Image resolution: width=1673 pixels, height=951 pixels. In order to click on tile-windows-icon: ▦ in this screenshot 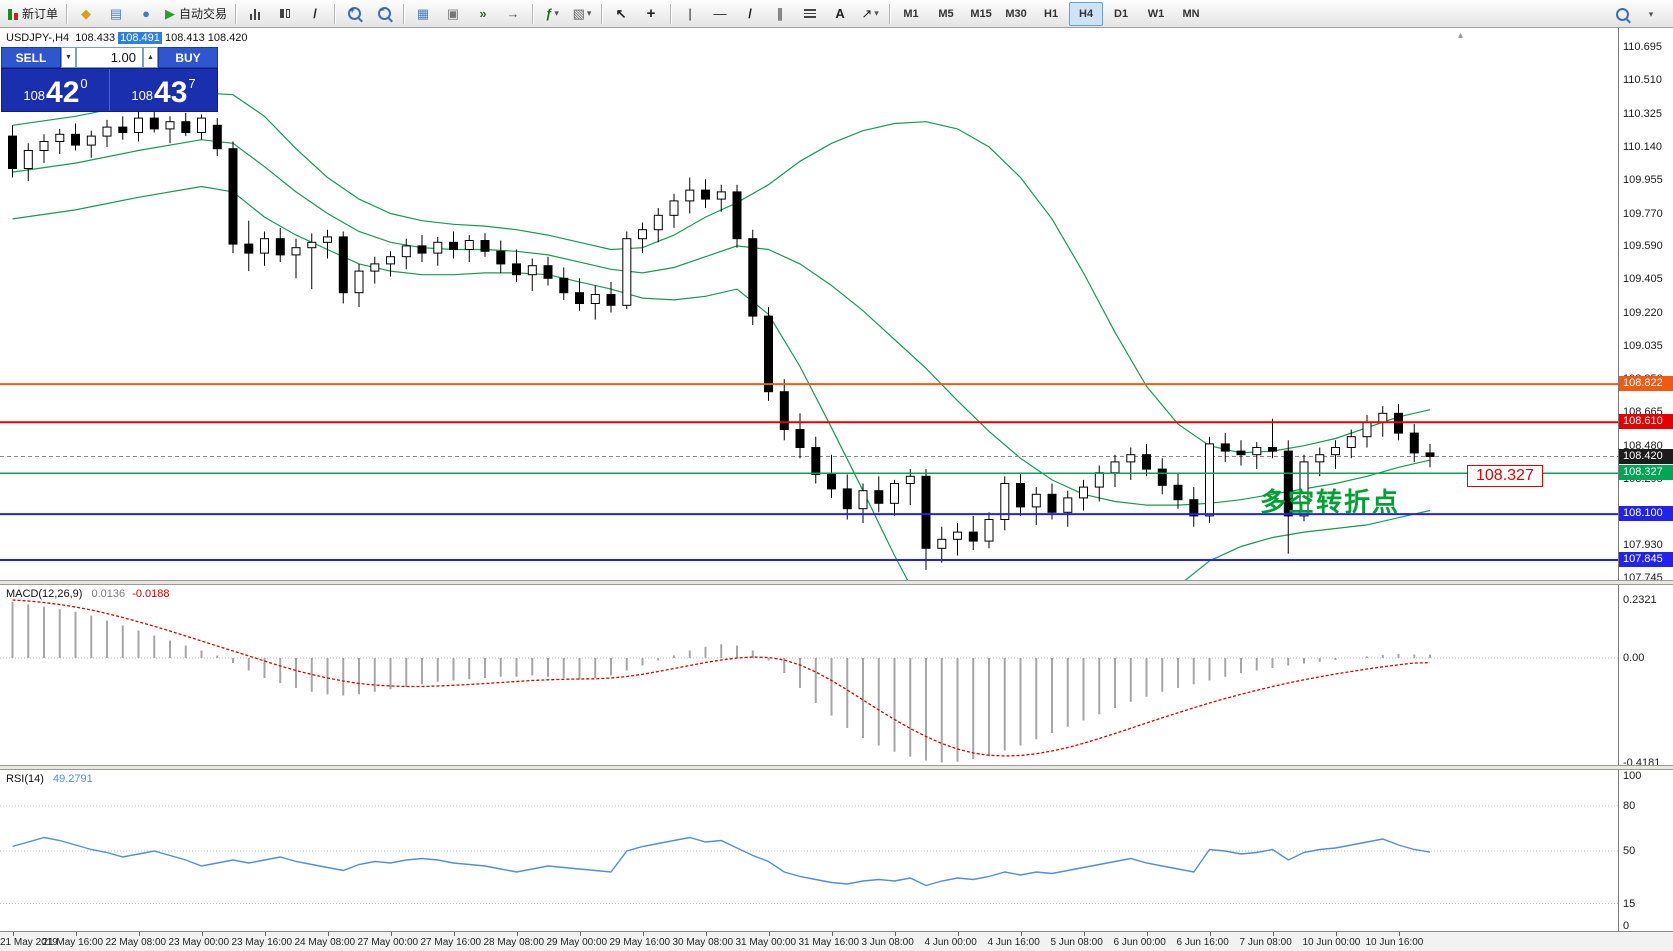, I will do `click(423, 13)`.